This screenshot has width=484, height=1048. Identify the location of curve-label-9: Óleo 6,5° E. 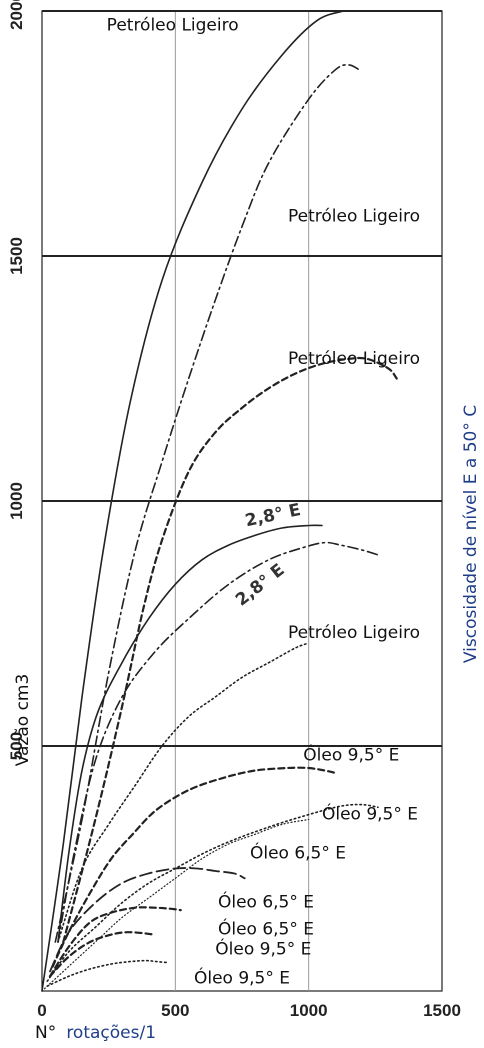
(298, 853).